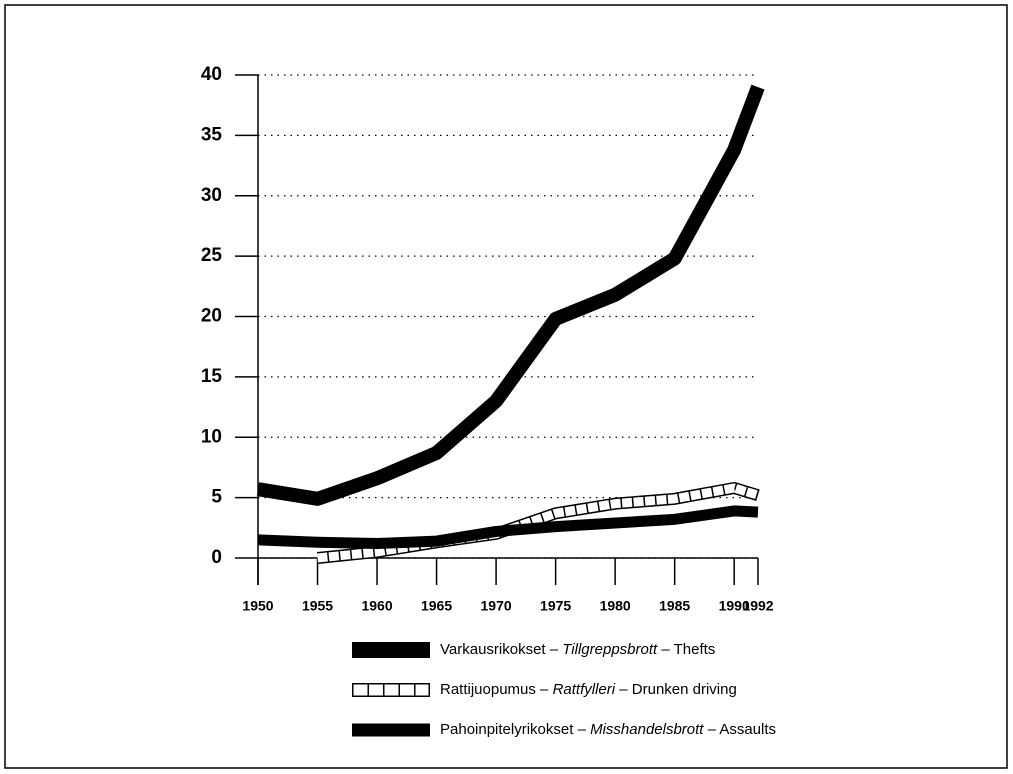  I want to click on y-tick-label: 10, so click(211, 436).